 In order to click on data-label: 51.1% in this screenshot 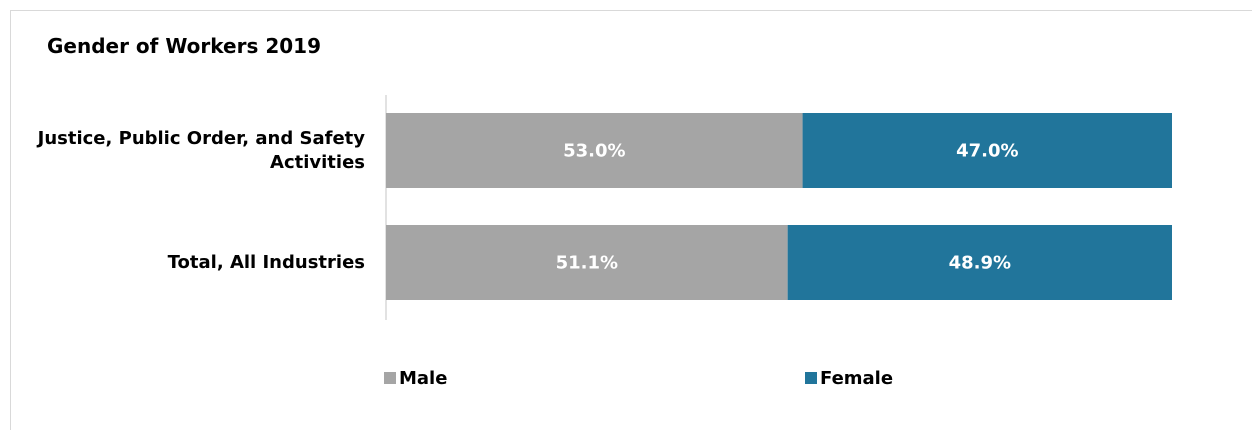, I will do `click(587, 263)`.